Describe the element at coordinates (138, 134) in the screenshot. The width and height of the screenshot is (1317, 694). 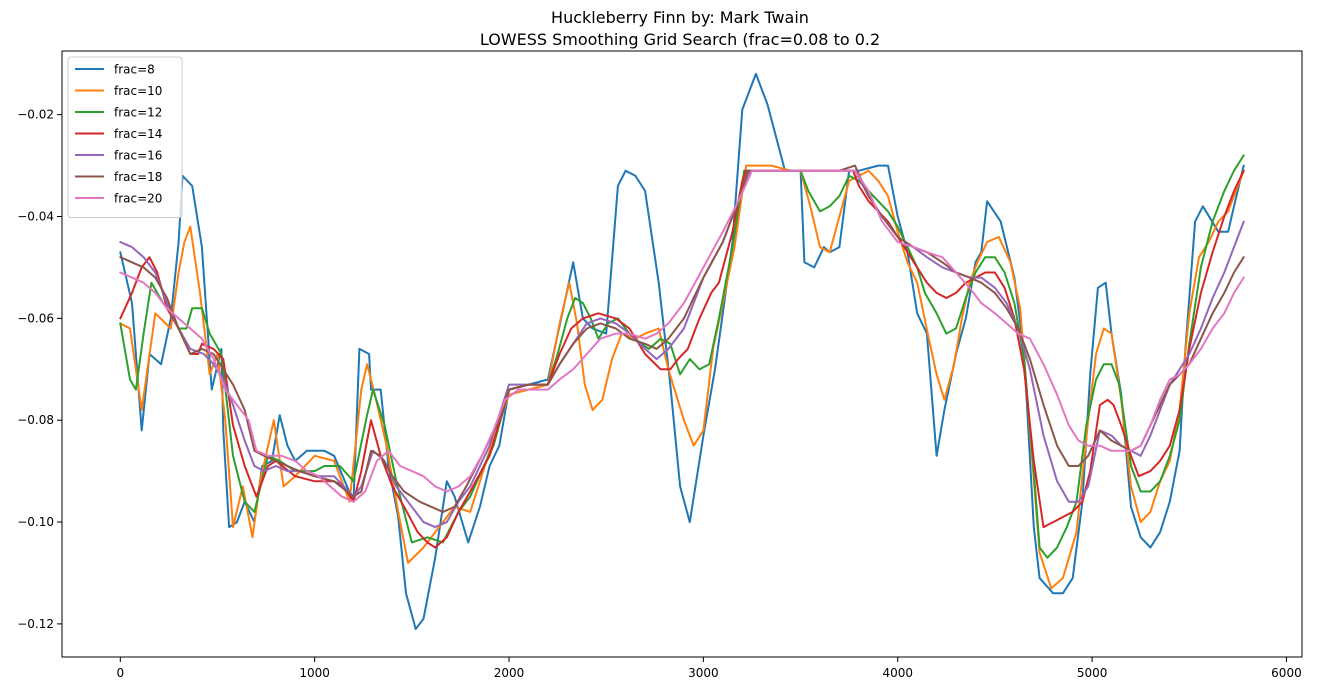
I see `legend-label: frac=14` at that location.